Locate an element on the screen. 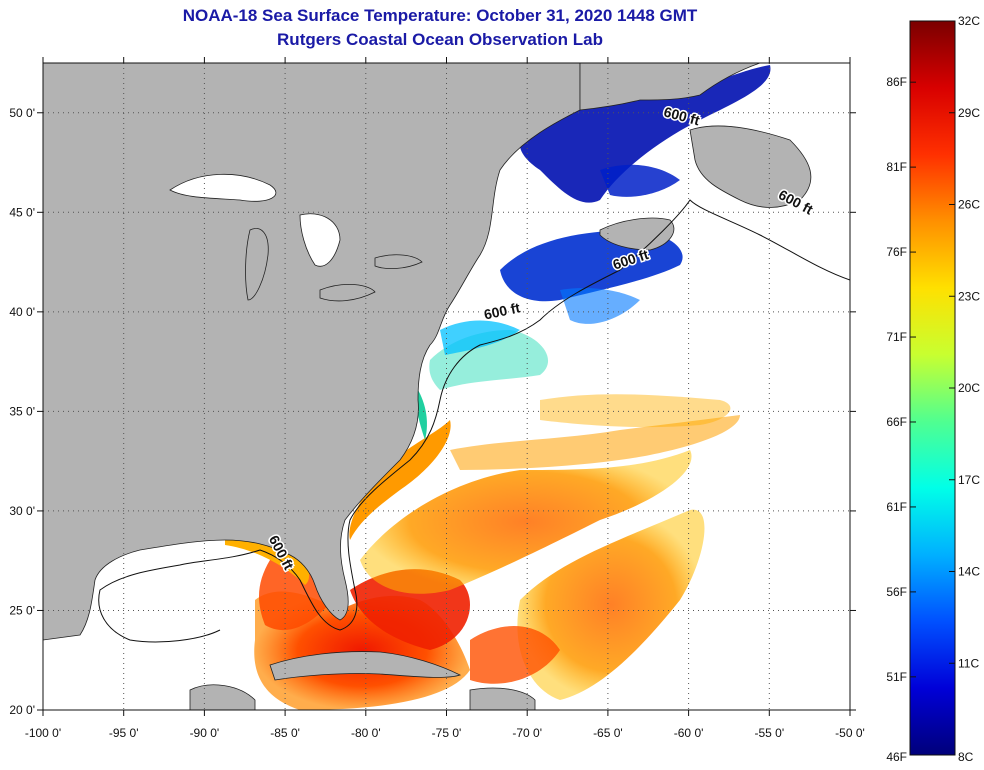 The image size is (984, 770). colorbar-celsius-label: 23C is located at coordinates (969, 296).